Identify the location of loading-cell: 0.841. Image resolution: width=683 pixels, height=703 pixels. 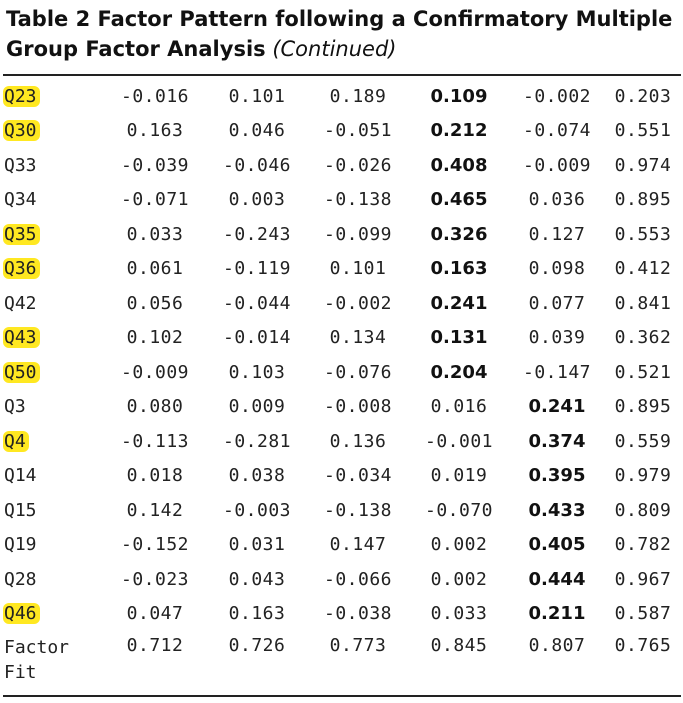
(643, 303).